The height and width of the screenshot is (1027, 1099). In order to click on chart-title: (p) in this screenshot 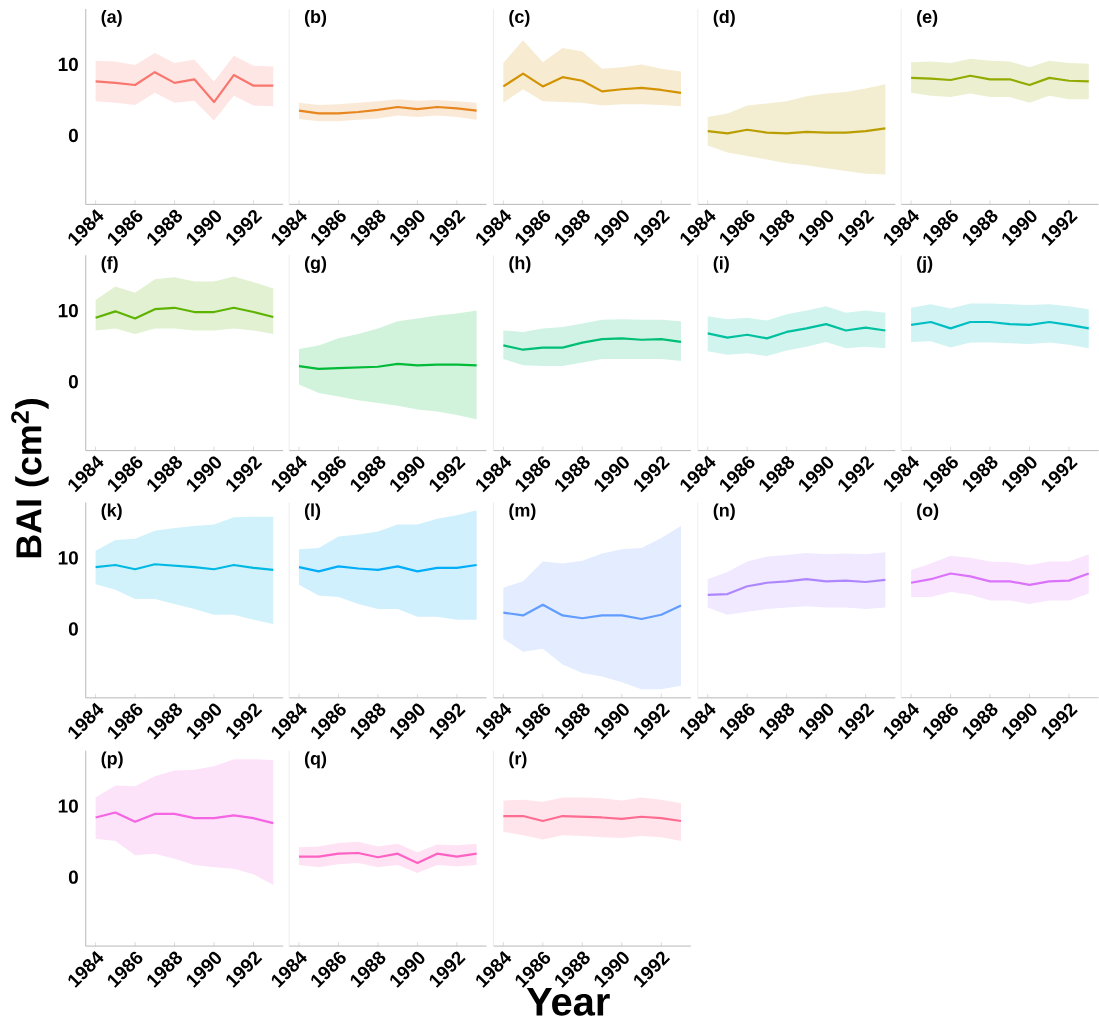, I will do `click(112, 760)`.